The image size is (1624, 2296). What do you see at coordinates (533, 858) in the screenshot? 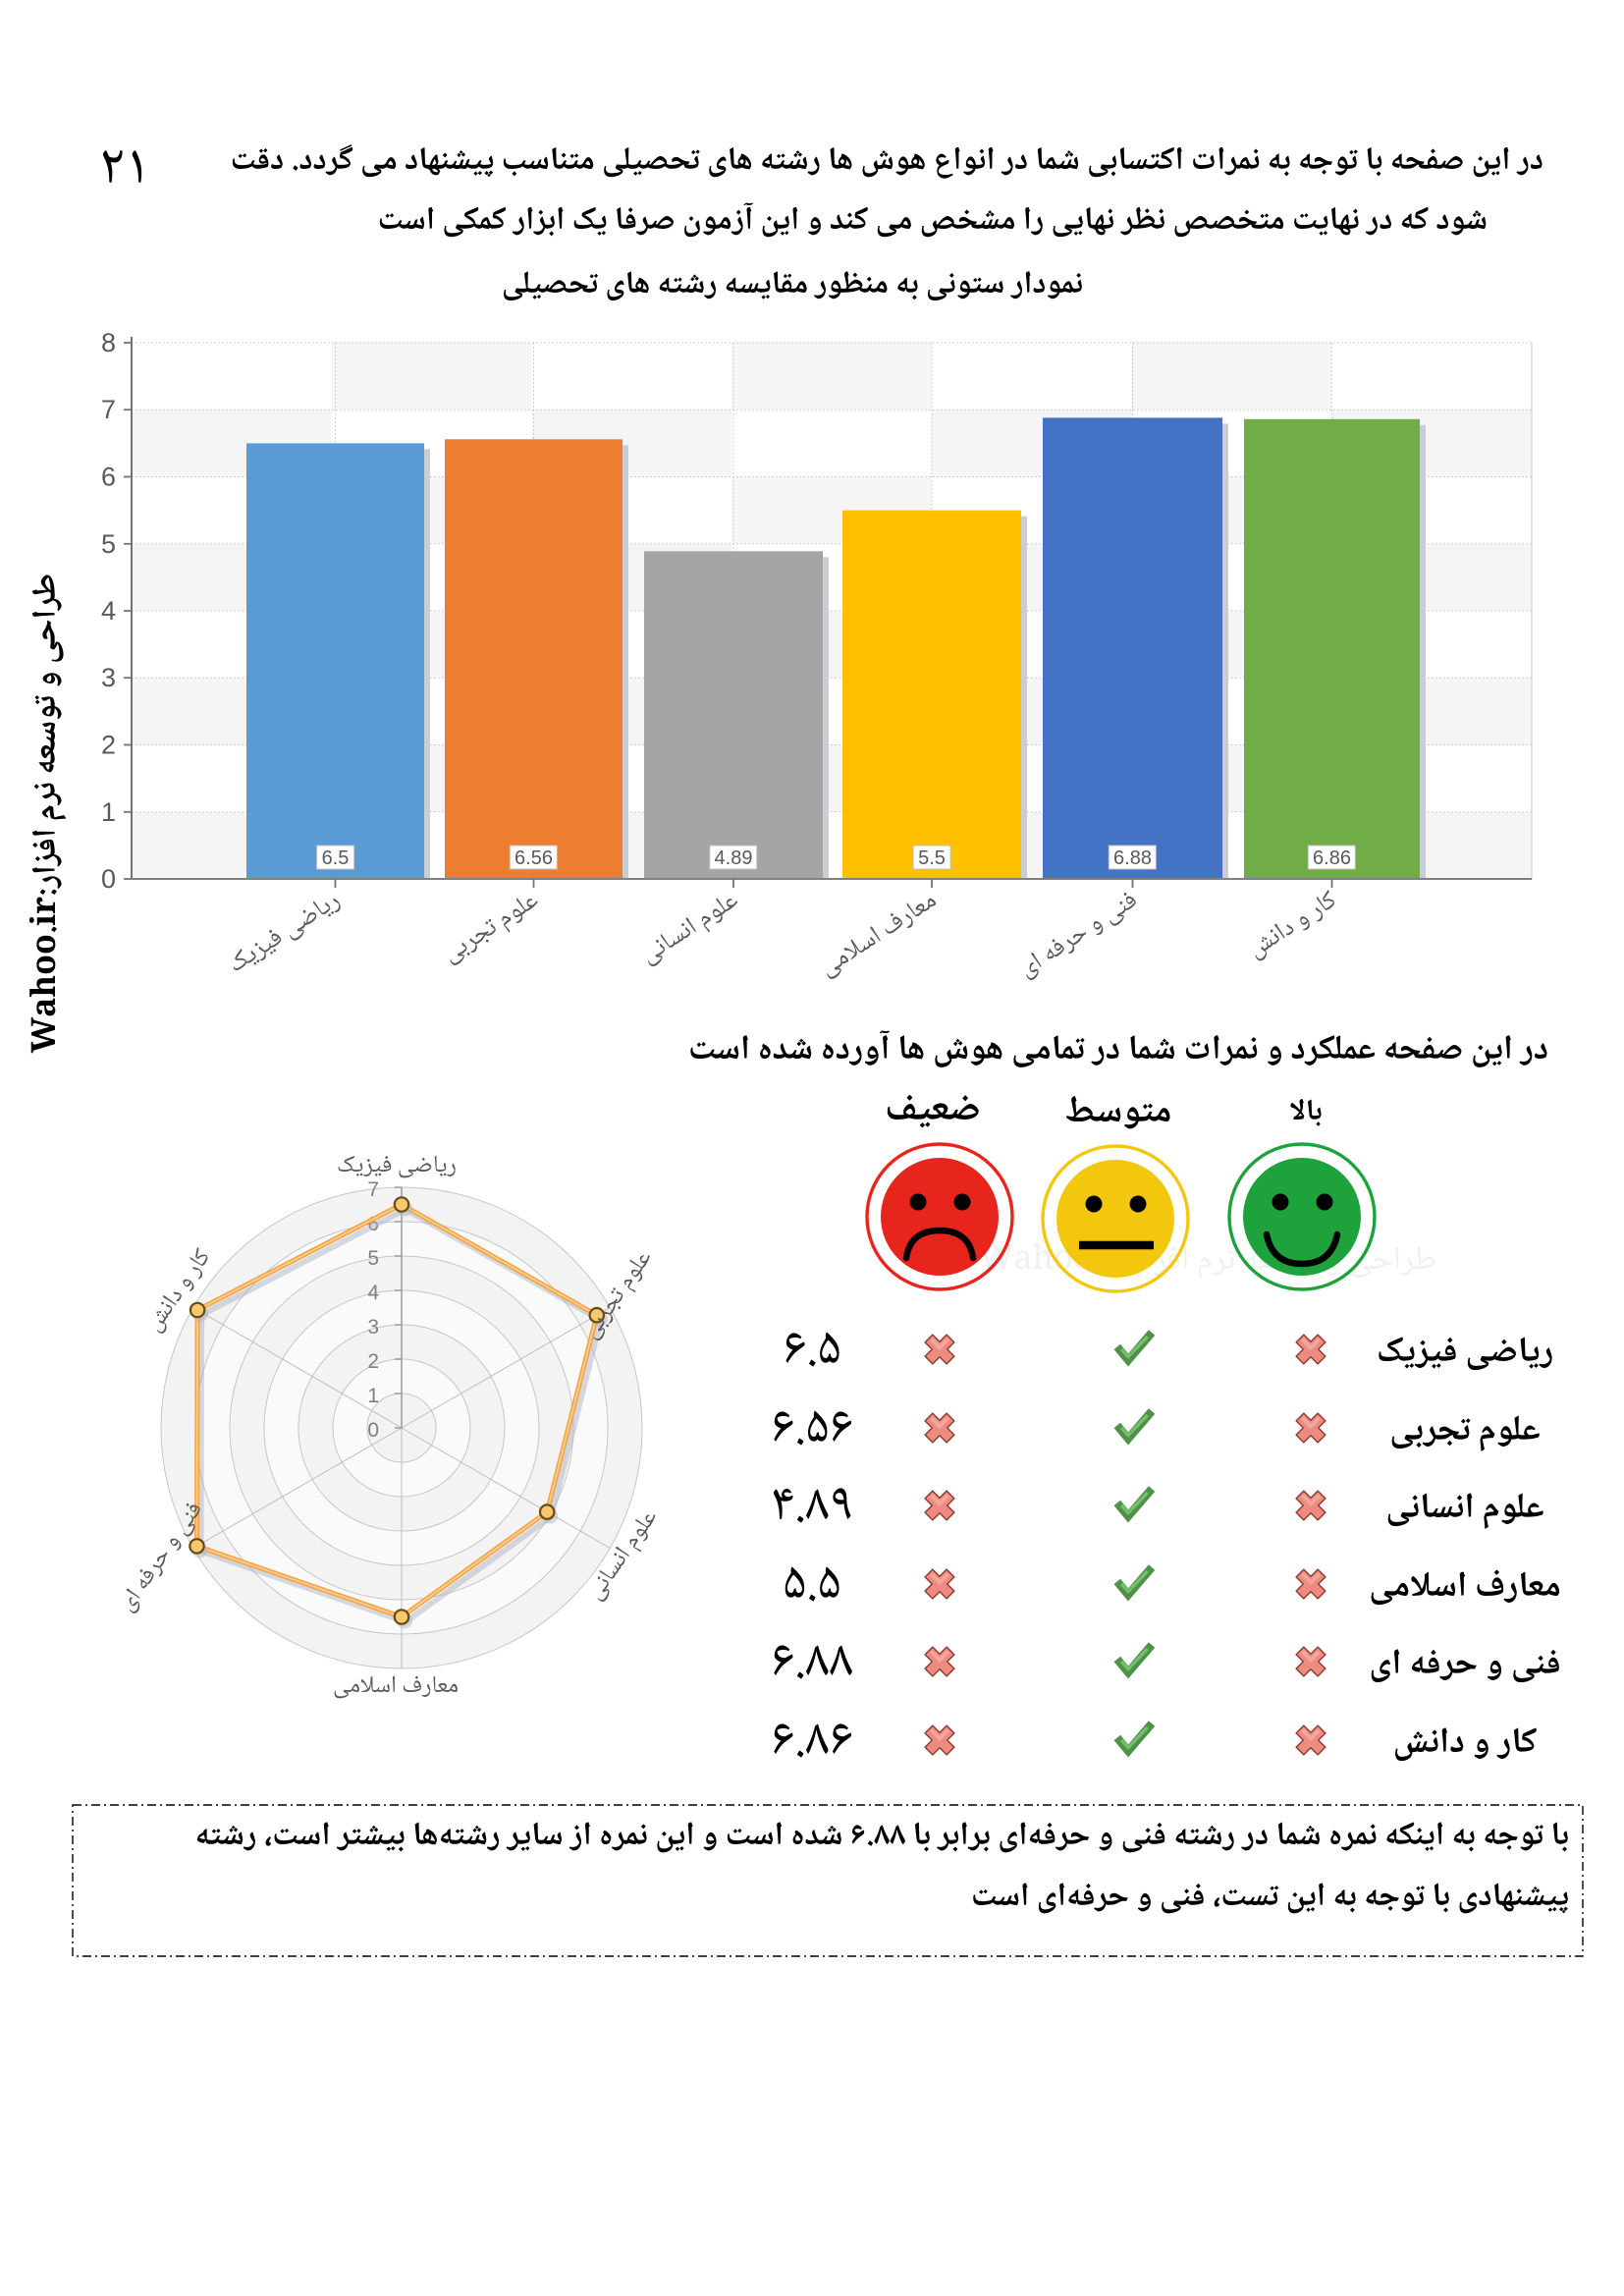
I see `svg-text: 6.56` at bounding box center [533, 858].